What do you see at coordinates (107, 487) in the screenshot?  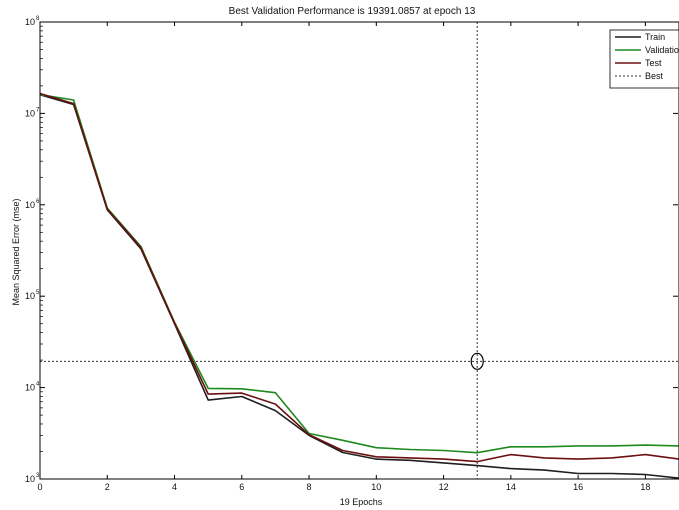 I see `x-tick-label: 2` at bounding box center [107, 487].